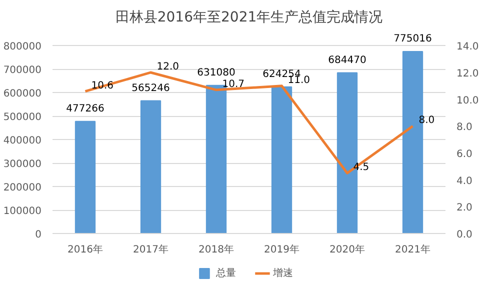  Describe the element at coordinates (464, 235) in the screenshot. I see `y2-tick-label: 0.0` at that location.